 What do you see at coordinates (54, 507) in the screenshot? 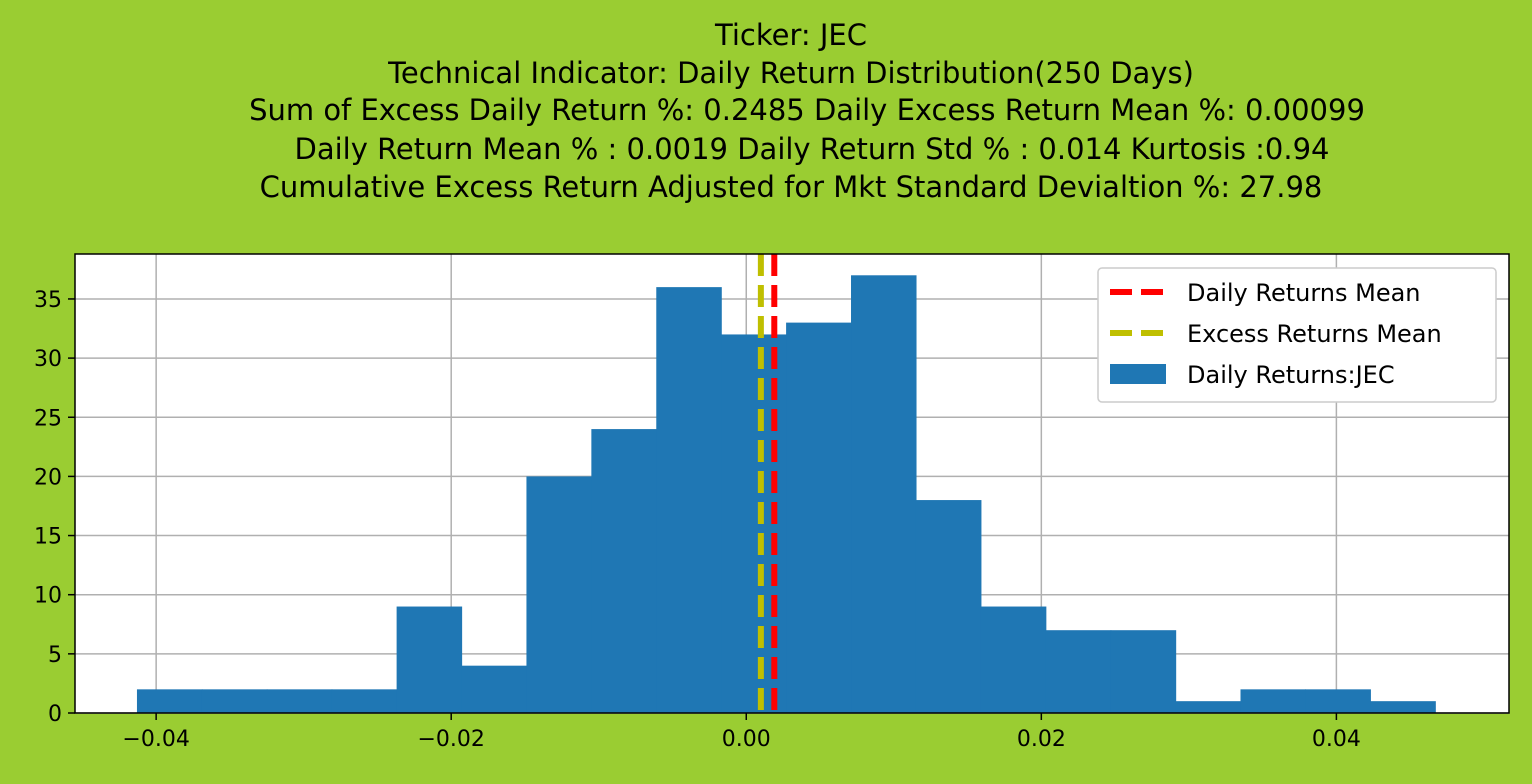
I see `y-axis: 0 5 10 15 20 25 30 35` at bounding box center [54, 507].